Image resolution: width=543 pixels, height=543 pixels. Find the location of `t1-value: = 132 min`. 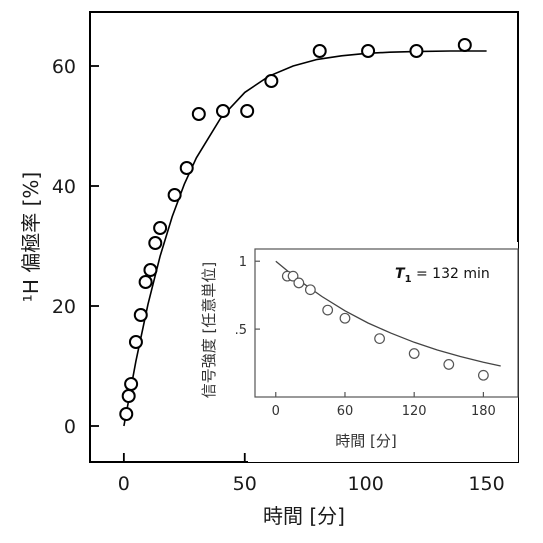

t1-value: = 132 min is located at coordinates (451, 274).